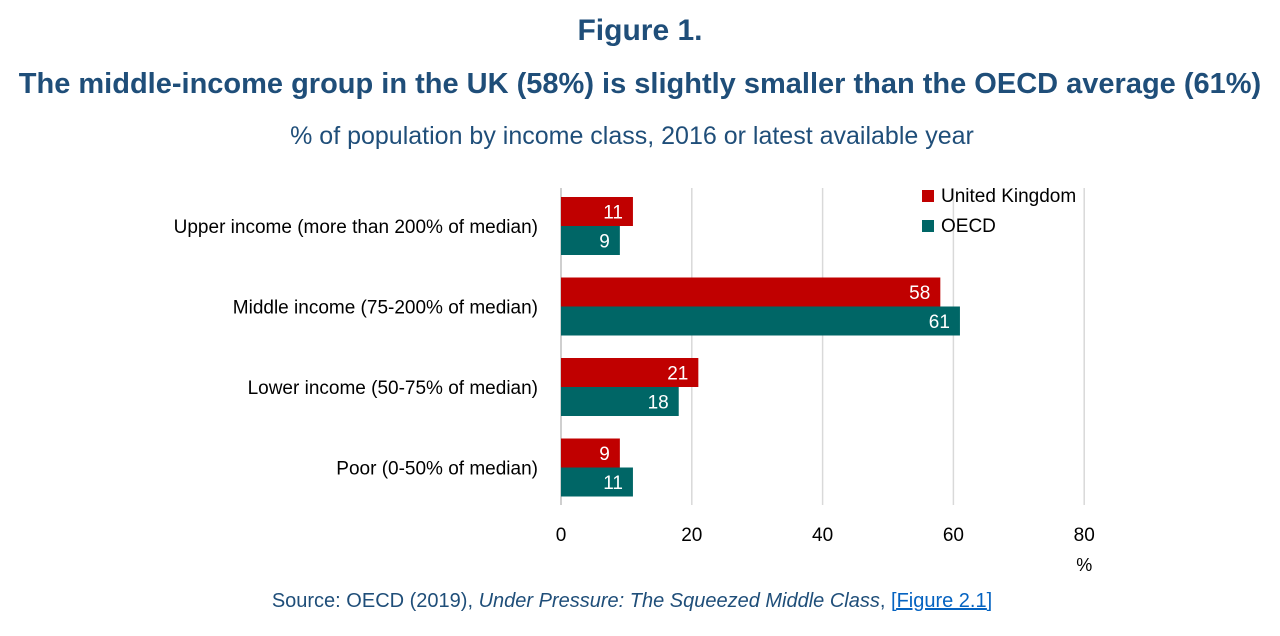 This screenshot has width=1280, height=636. Describe the element at coordinates (939, 322) in the screenshot. I see `data-label: 61` at that location.